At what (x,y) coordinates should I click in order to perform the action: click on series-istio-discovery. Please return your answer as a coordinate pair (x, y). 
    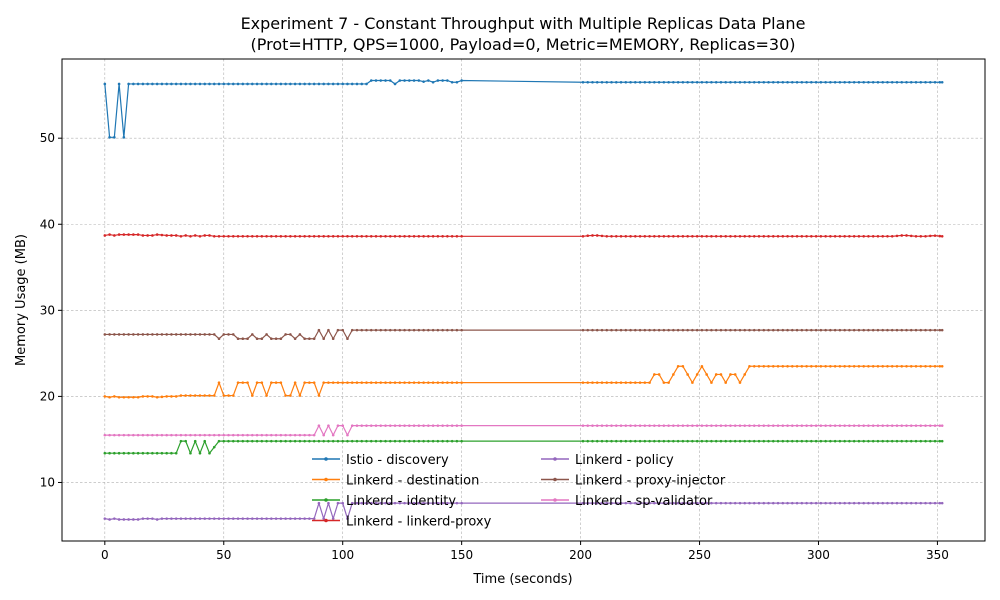
    Looking at the image, I should click on (523, 109).